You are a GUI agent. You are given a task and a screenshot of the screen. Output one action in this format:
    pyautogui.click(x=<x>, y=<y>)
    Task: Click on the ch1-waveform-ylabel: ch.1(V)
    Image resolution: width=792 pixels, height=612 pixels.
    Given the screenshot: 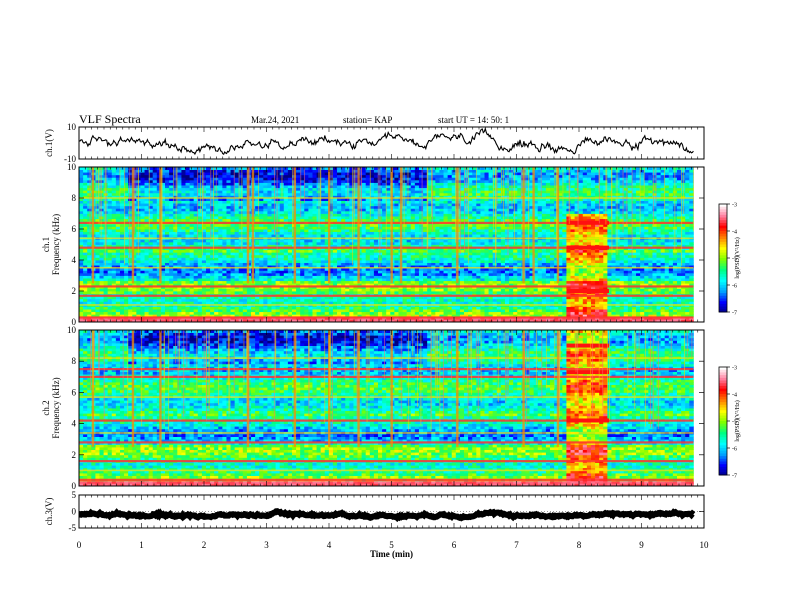 What is the action you would take?
    pyautogui.click(x=49, y=143)
    